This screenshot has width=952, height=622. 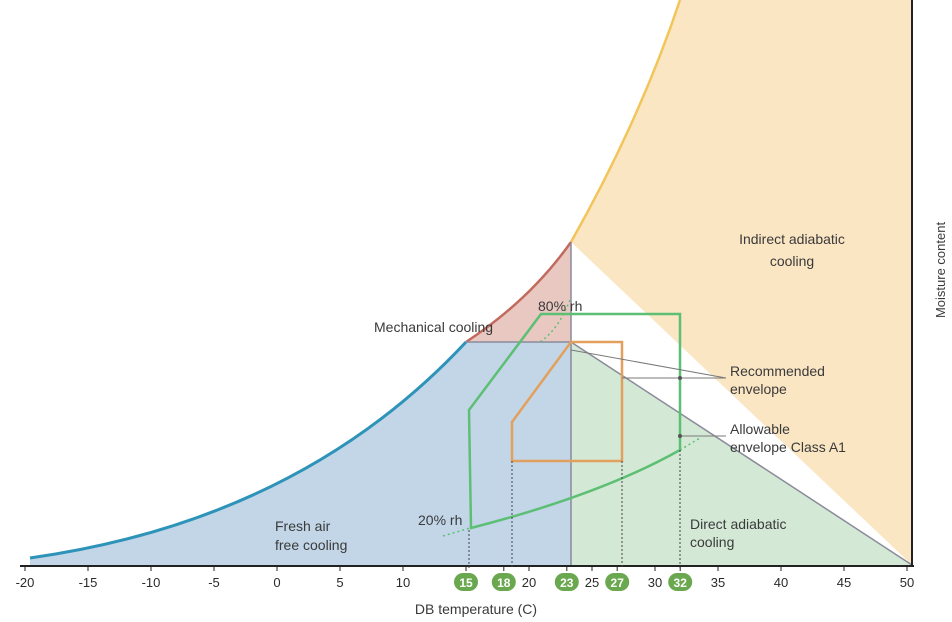 I want to click on label-direct-1: Direct adiabatic, so click(x=738, y=524).